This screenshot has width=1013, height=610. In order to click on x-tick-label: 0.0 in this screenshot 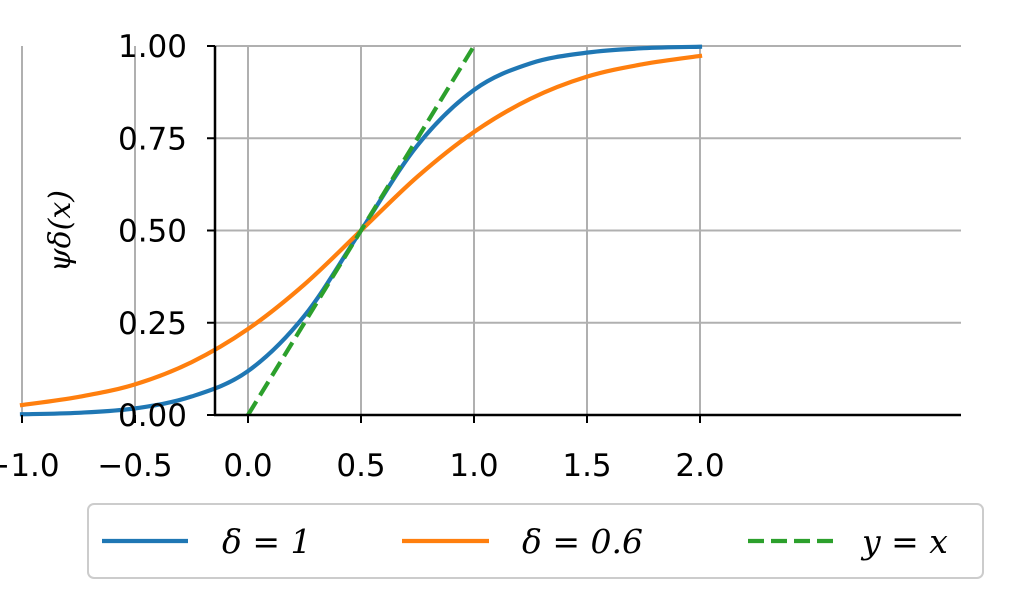, I will do `click(247, 466)`.